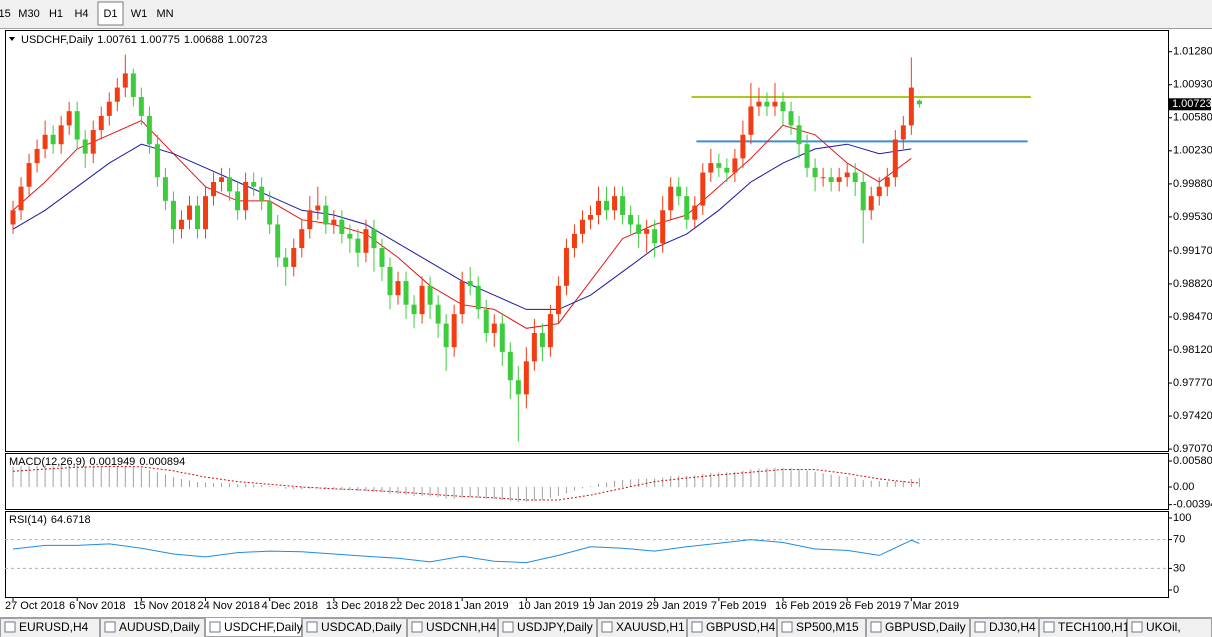 The image size is (1212, 637). I want to click on chart-header: MACD(12,26,9) 0.001949 0.000894, so click(97, 462).